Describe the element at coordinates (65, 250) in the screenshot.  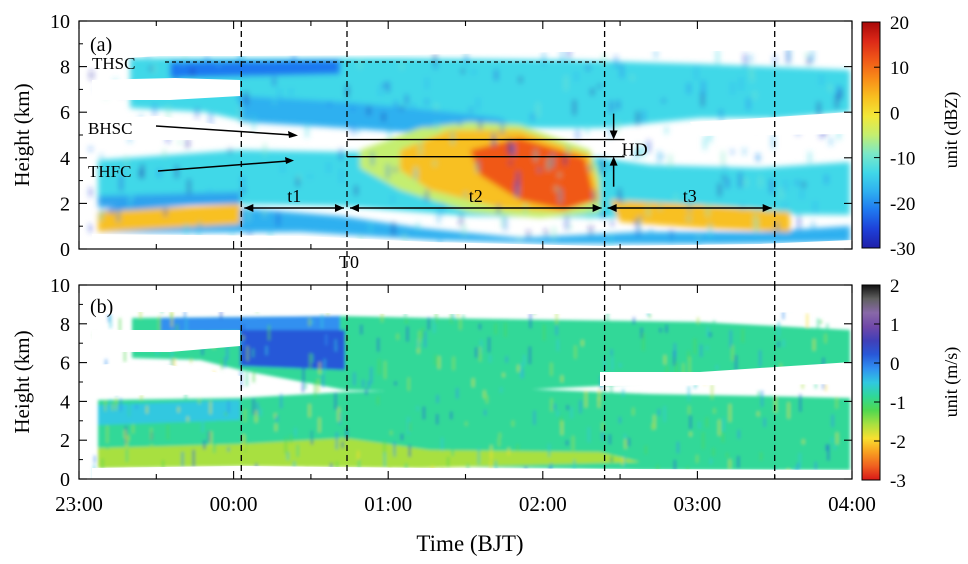
I see `y-tick-label: 0` at that location.